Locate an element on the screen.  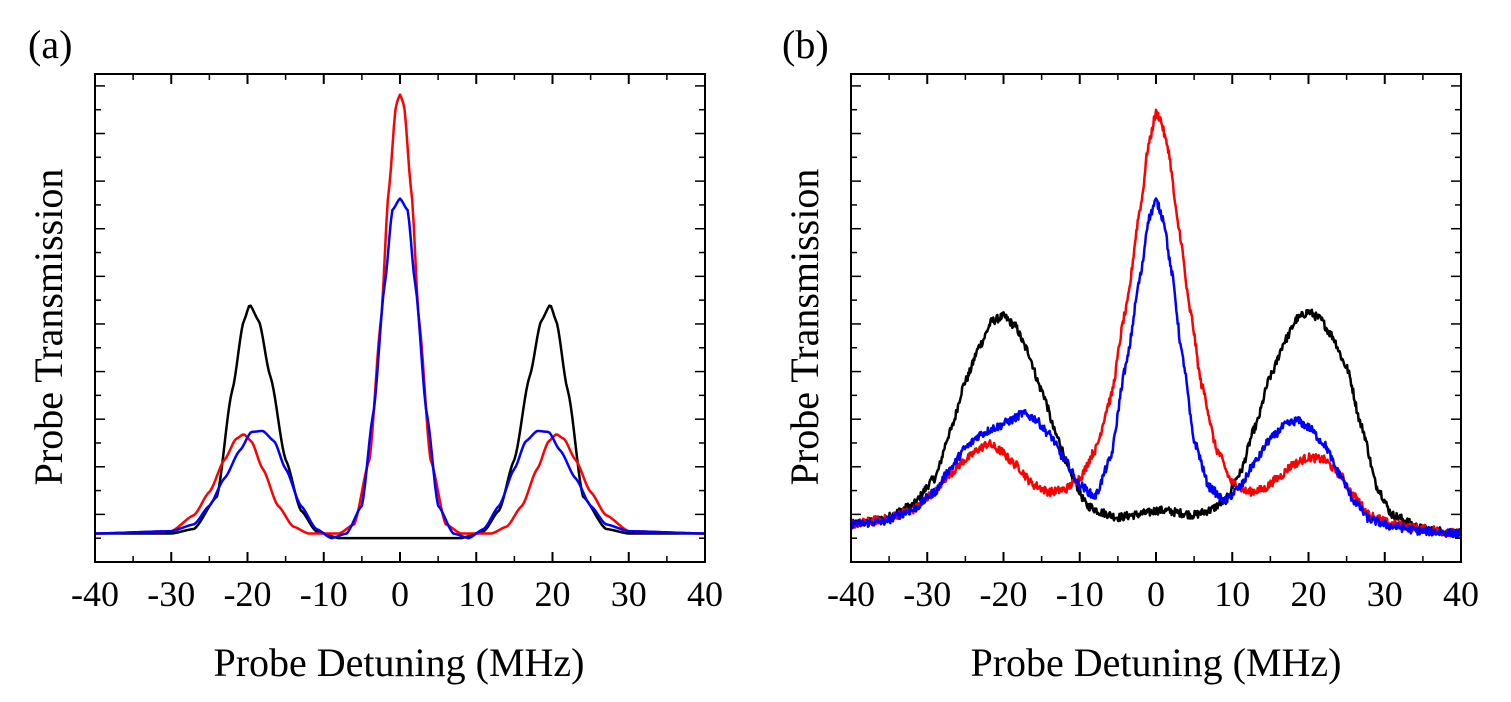
tick-labels-b: -40 -30 -20 -10 0 10 20 30 40 is located at coordinates (1153, 594).